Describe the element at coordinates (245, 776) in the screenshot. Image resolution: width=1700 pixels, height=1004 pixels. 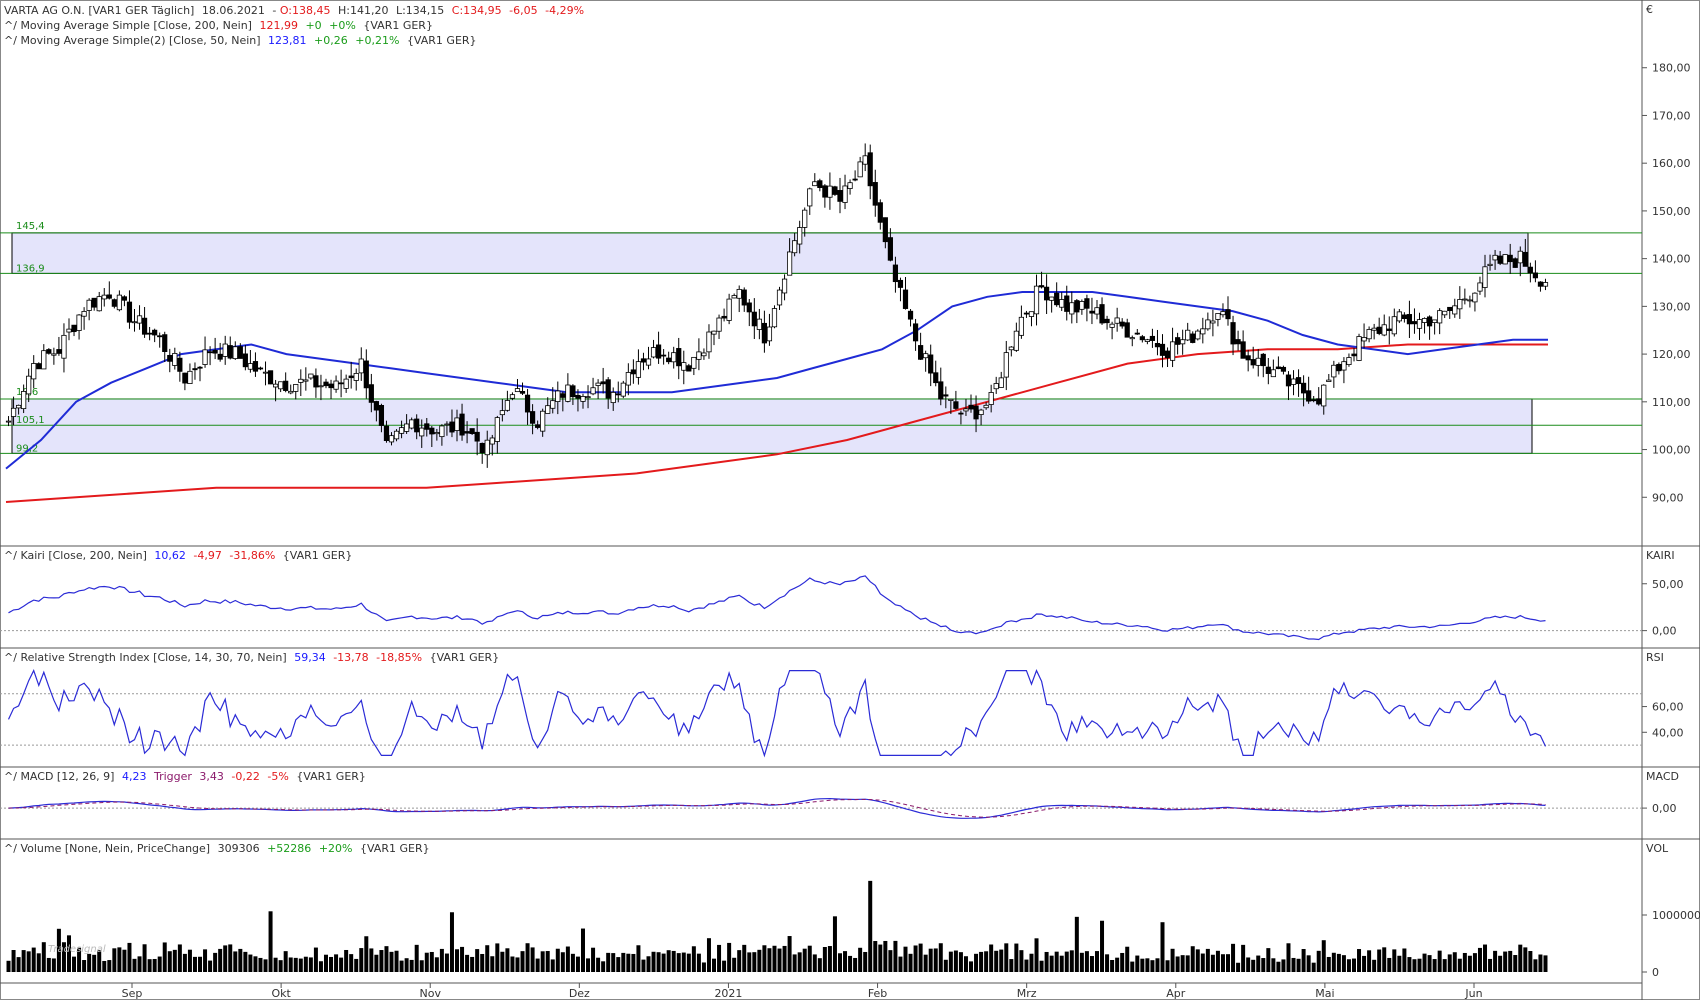
I see `macd-change: -0,22` at that location.